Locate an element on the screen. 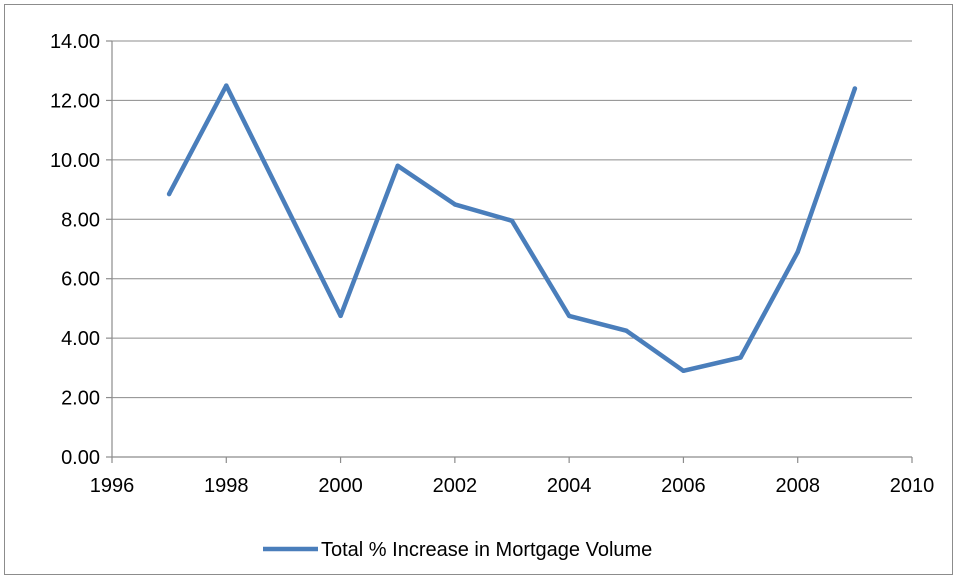 This screenshot has width=959, height=581. y-tick-label: 14.00 is located at coordinates (75, 42).